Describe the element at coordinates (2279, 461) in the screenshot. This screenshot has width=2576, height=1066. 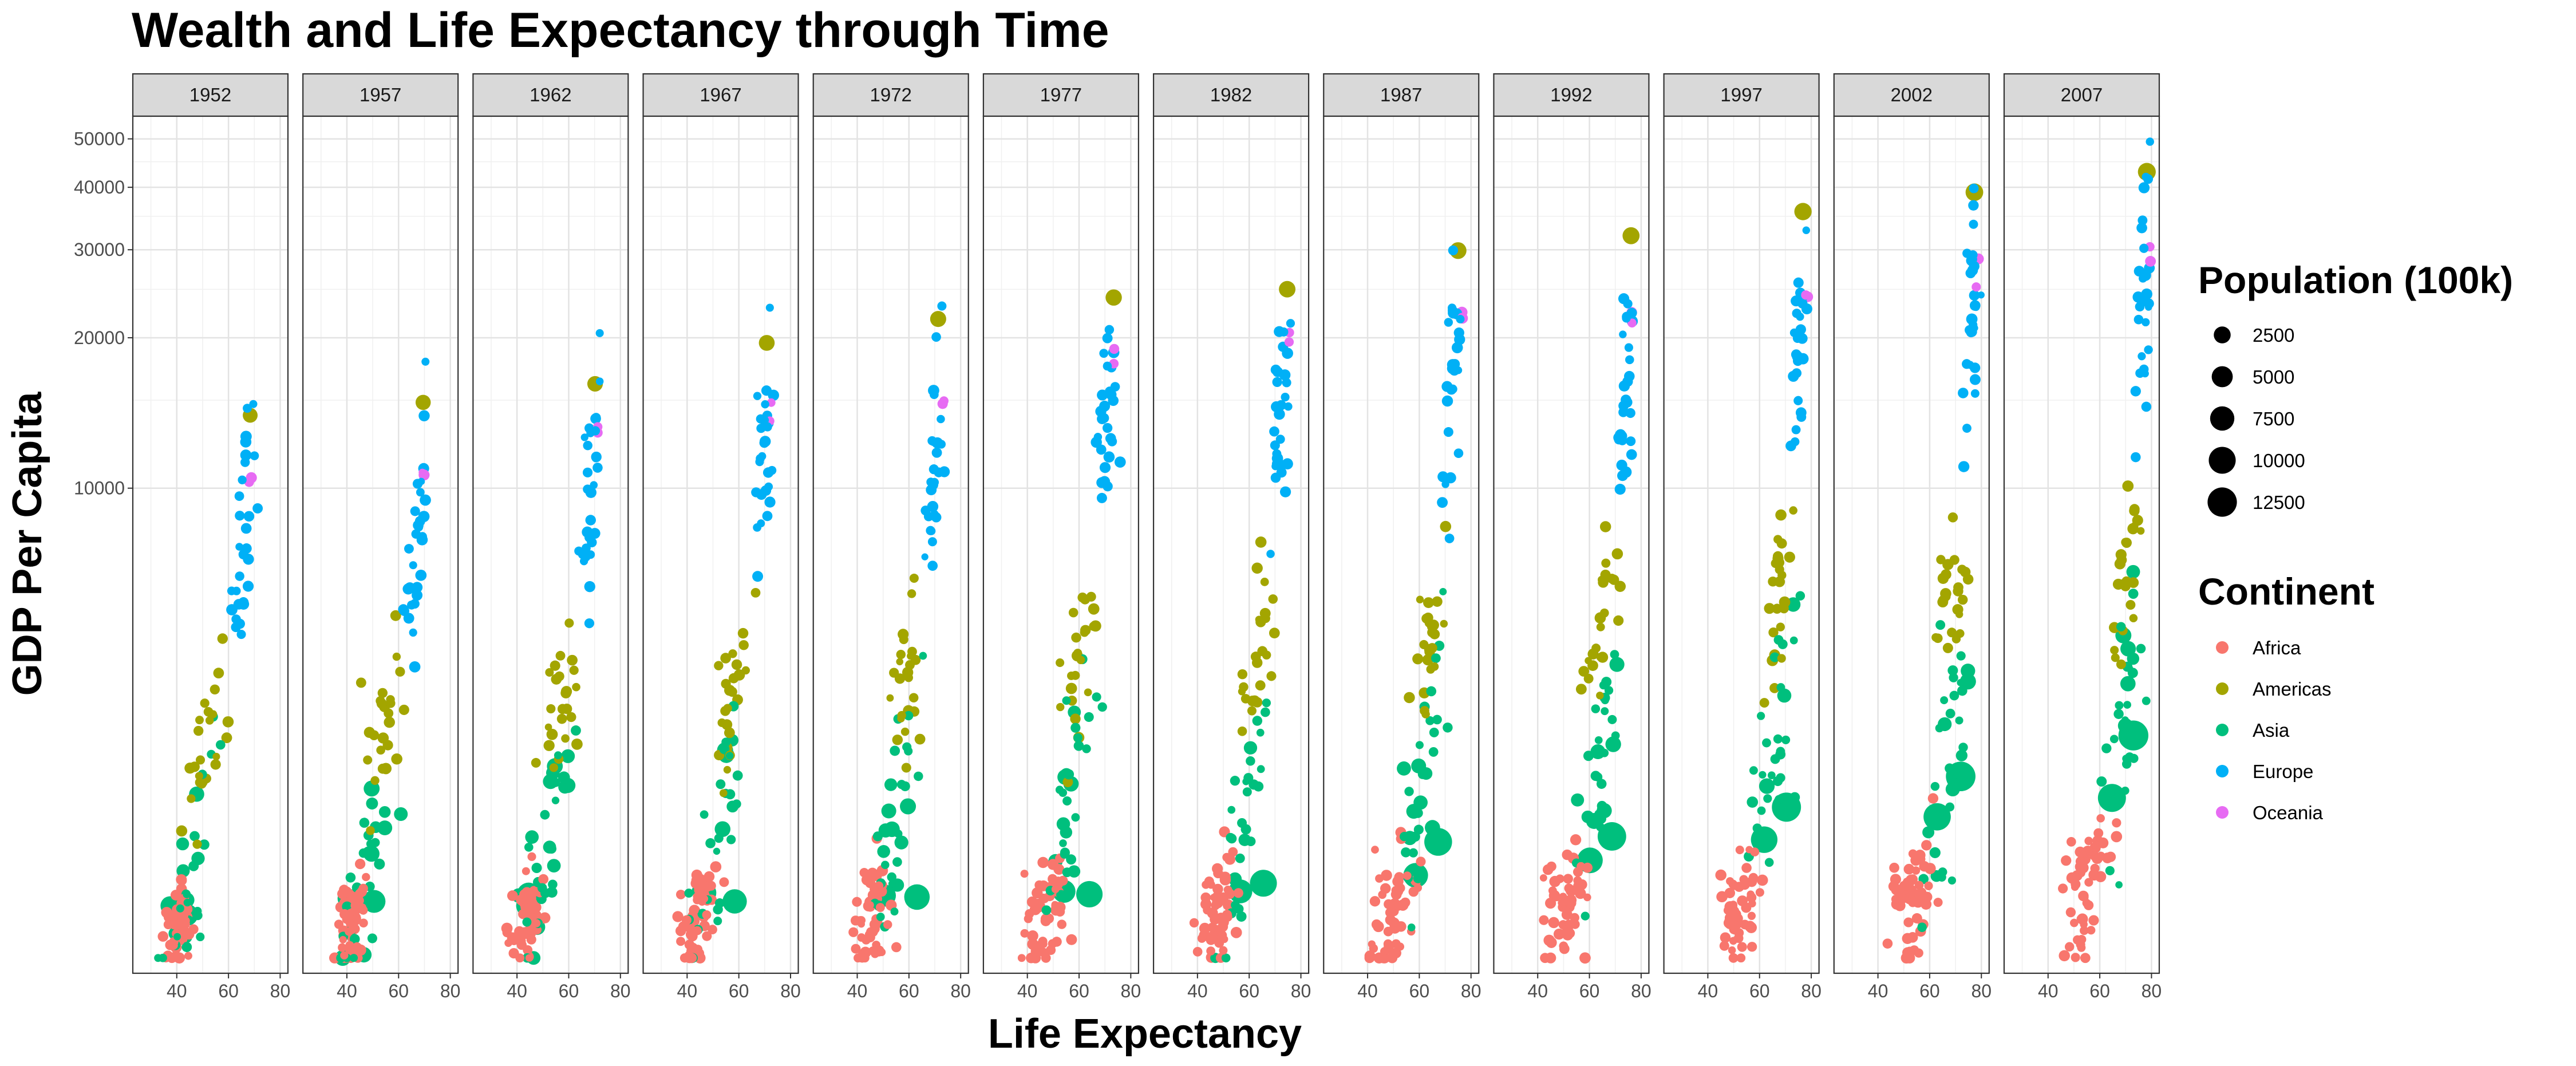
I see `size-legend-label: 10000` at that location.